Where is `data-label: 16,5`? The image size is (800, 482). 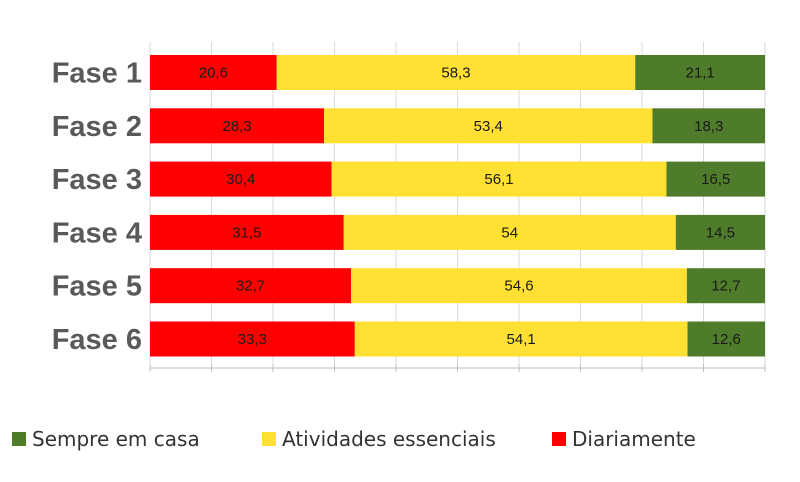
data-label: 16,5 is located at coordinates (715, 179).